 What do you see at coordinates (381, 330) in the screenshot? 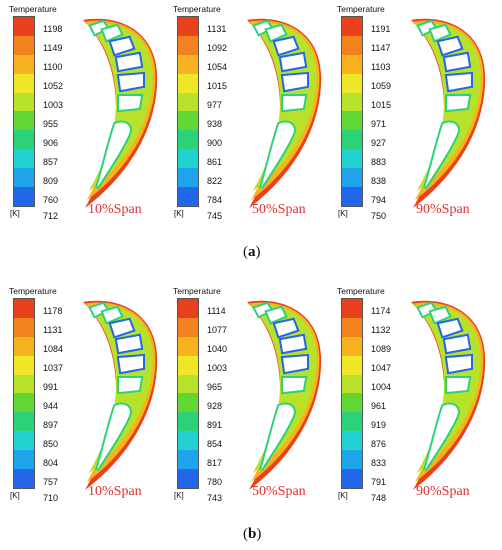
I see `tick-label: 1132` at bounding box center [381, 330].